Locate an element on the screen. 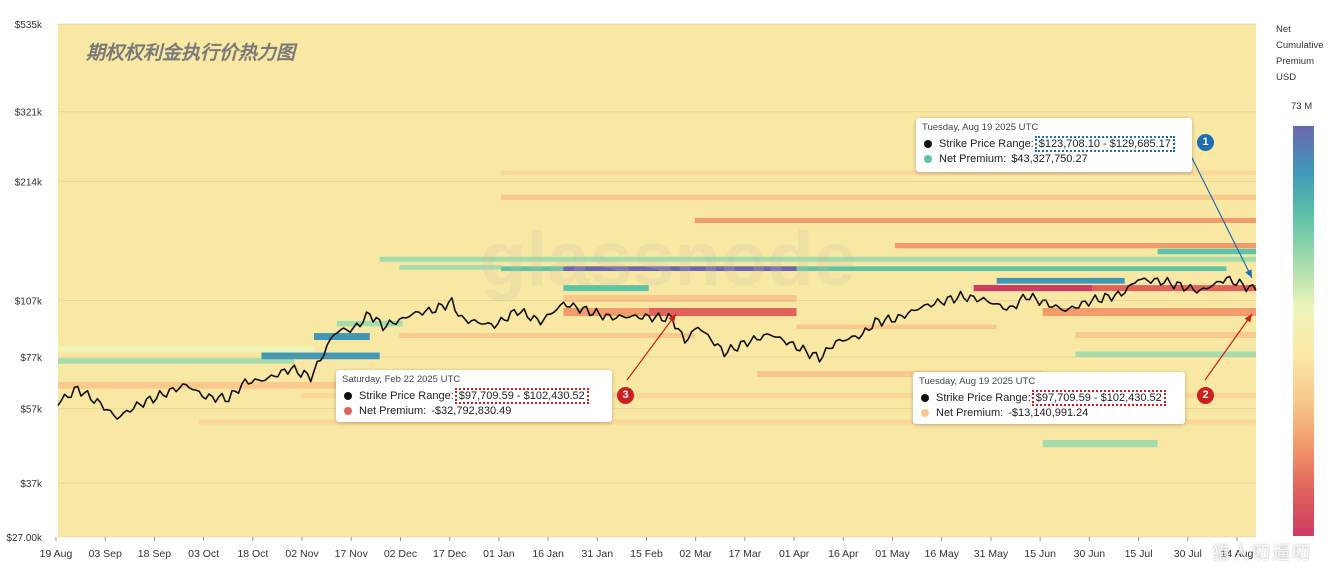 This screenshot has height=580, width=1343. x-tick-label: 02 Nov is located at coordinates (302, 554).